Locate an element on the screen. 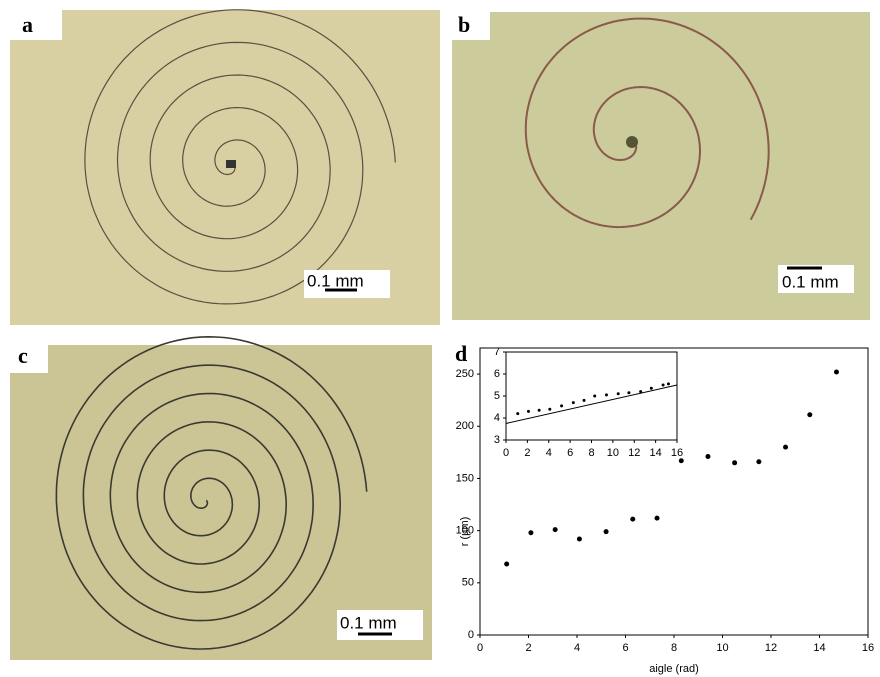 The image size is (880, 677). y-tick-label: 6 is located at coordinates (497, 374).